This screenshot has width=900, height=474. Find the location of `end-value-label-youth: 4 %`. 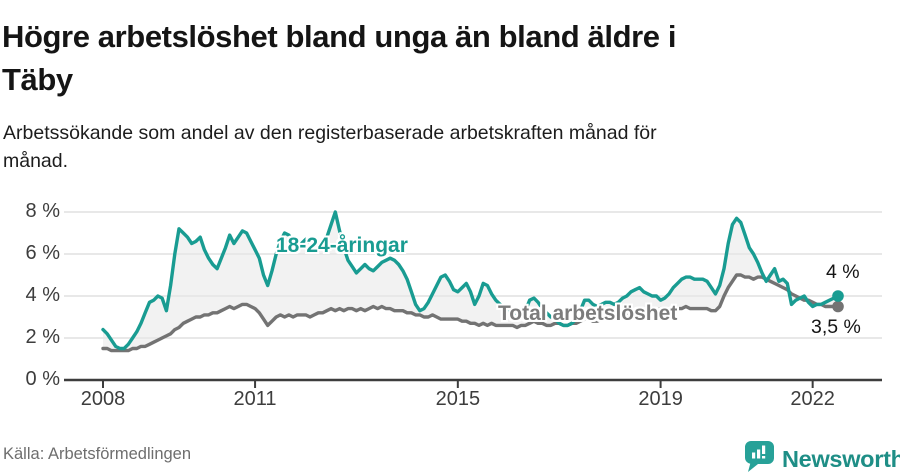

end-value-label-youth: 4 % is located at coordinates (843, 272).